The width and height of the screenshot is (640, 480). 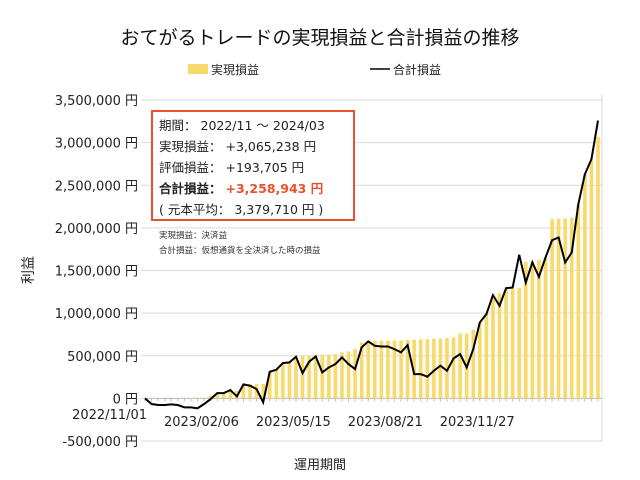 I want to click on legend-label-realized: 実現損益, so click(x=235, y=69).